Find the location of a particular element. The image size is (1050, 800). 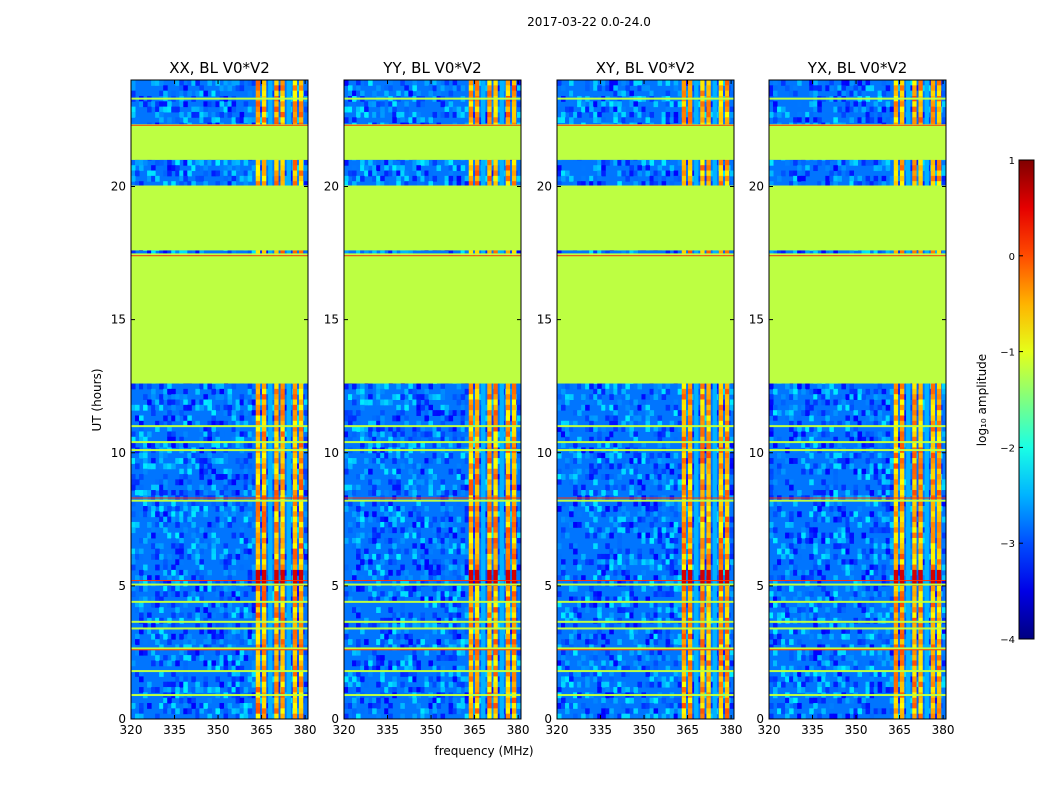

colorbar-label: log₁₀ amplitude is located at coordinates (982, 400).